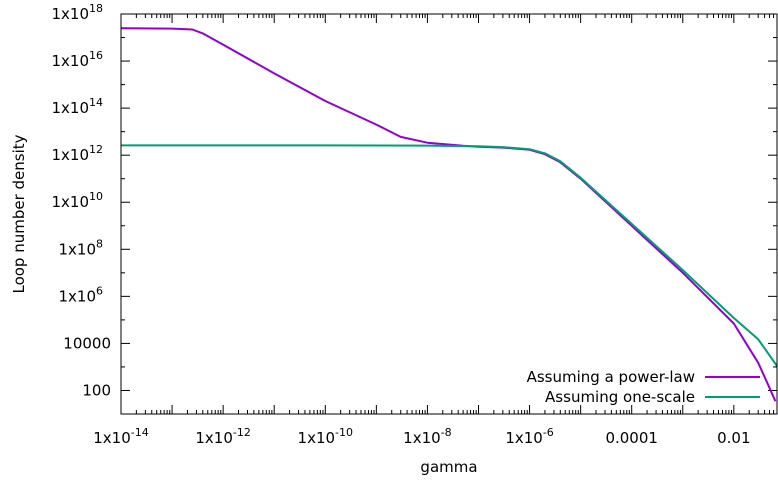 The width and height of the screenshot is (778, 483). I want to click on x-tick-label: 0.0001, so click(631, 438).